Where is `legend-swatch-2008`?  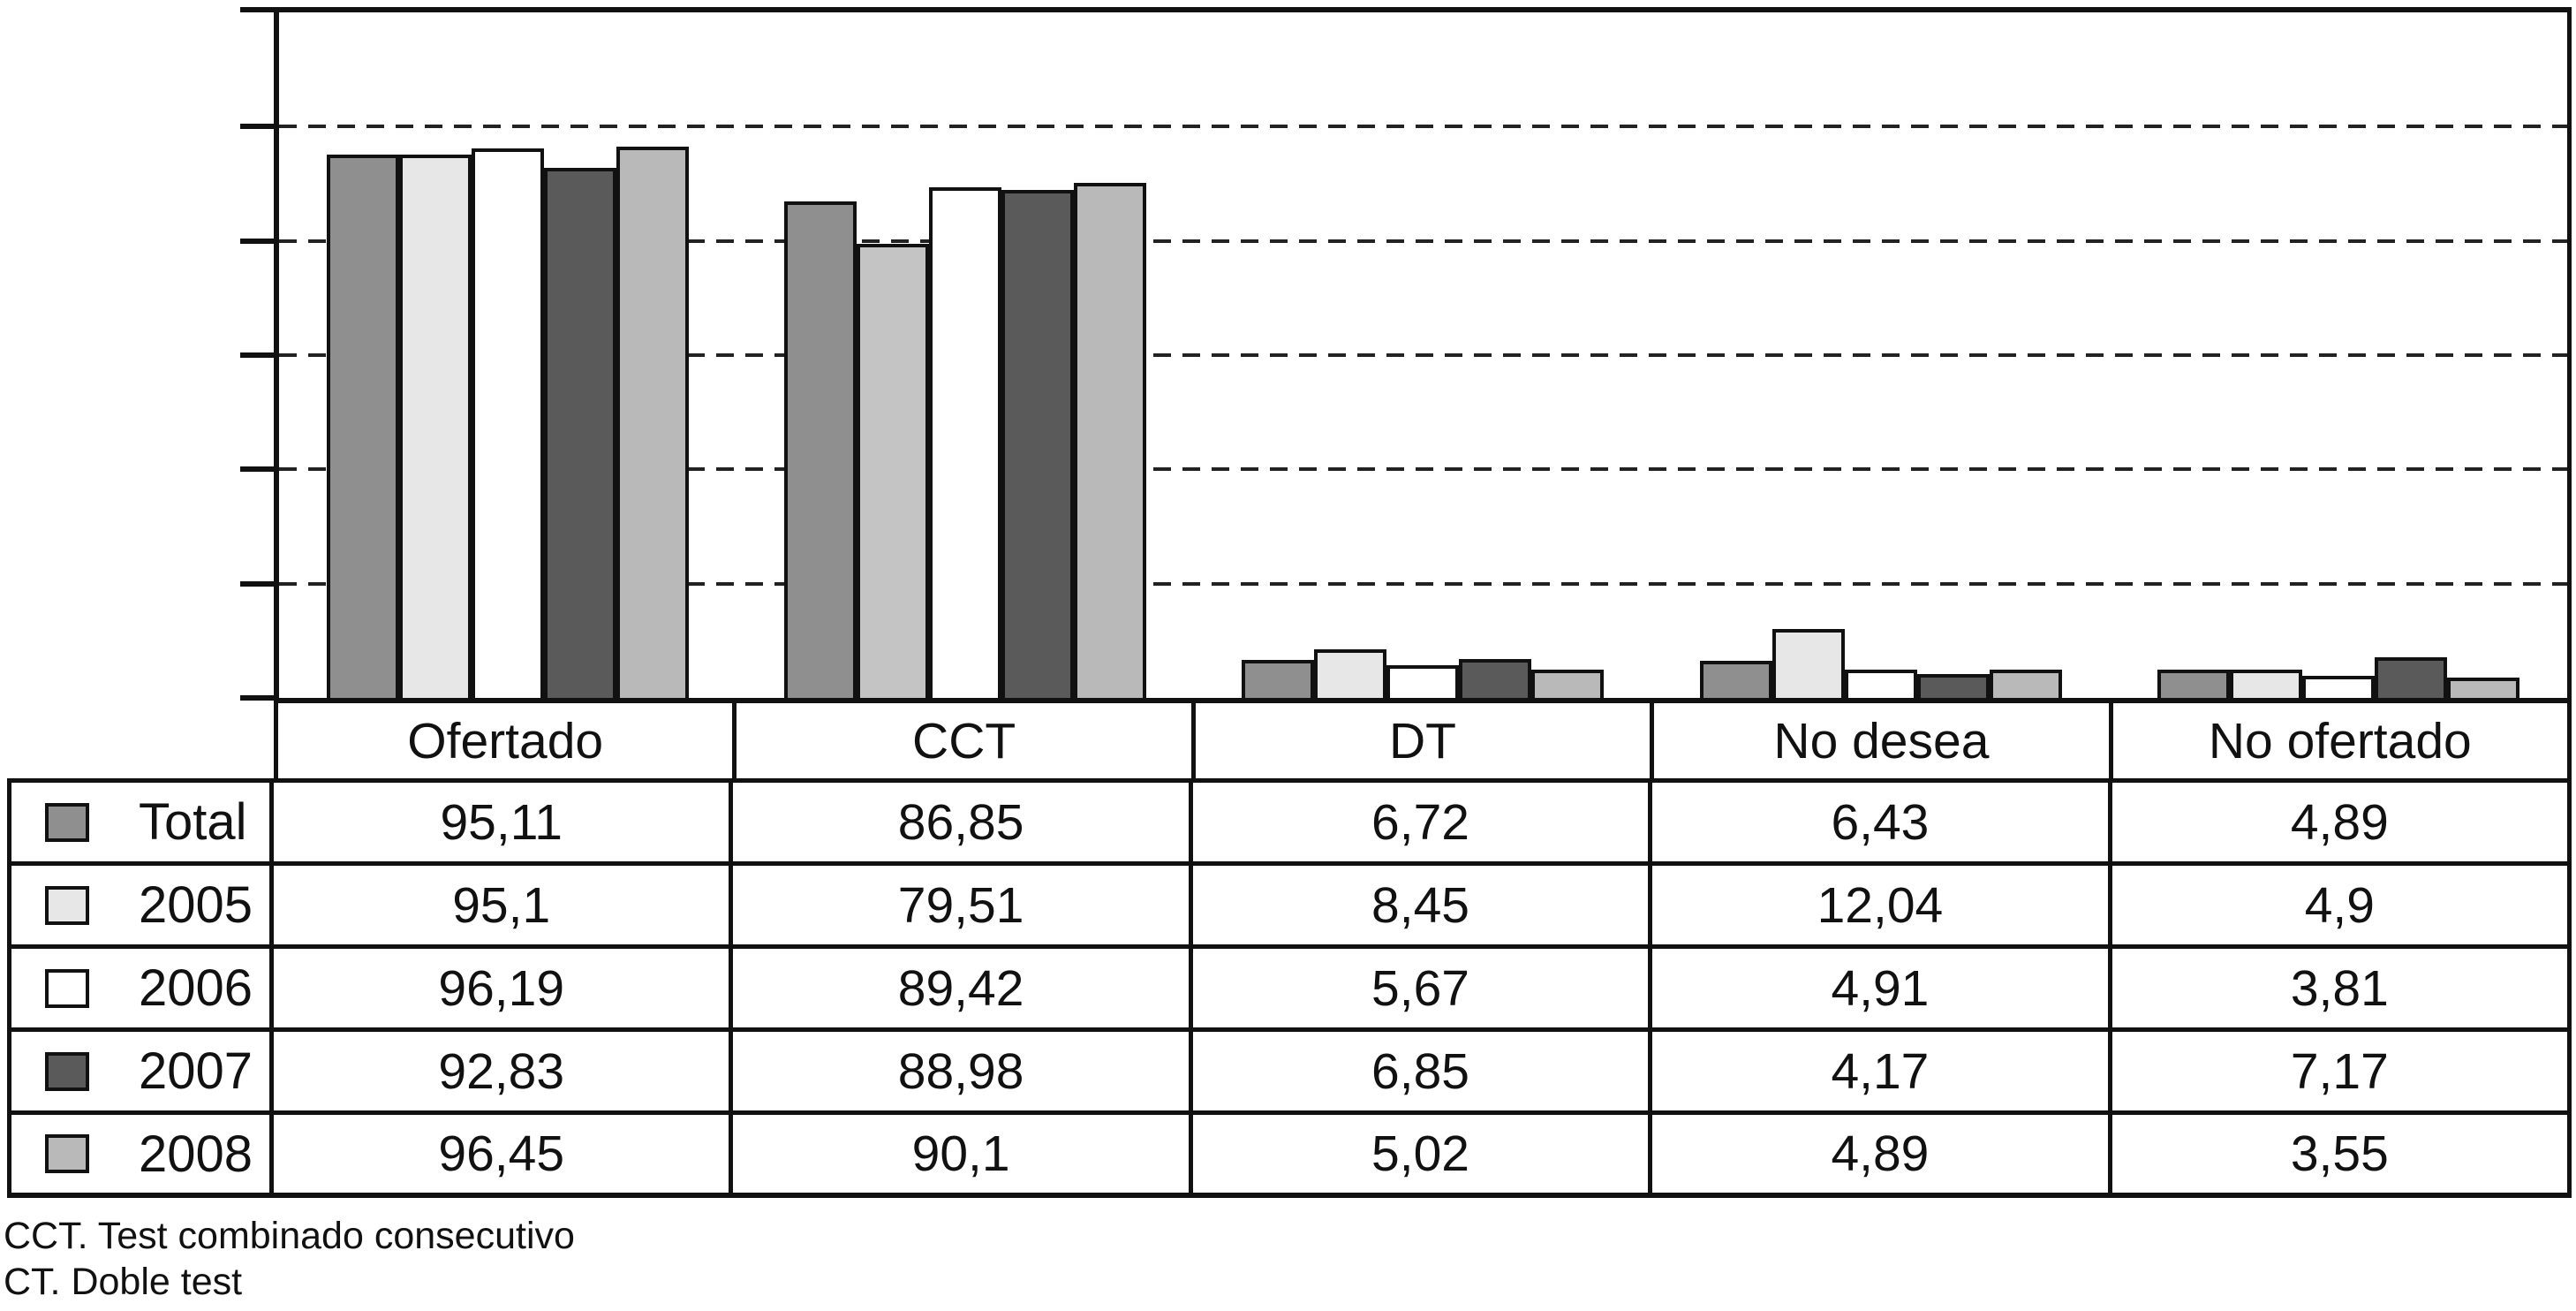 legend-swatch-2008 is located at coordinates (67, 1153).